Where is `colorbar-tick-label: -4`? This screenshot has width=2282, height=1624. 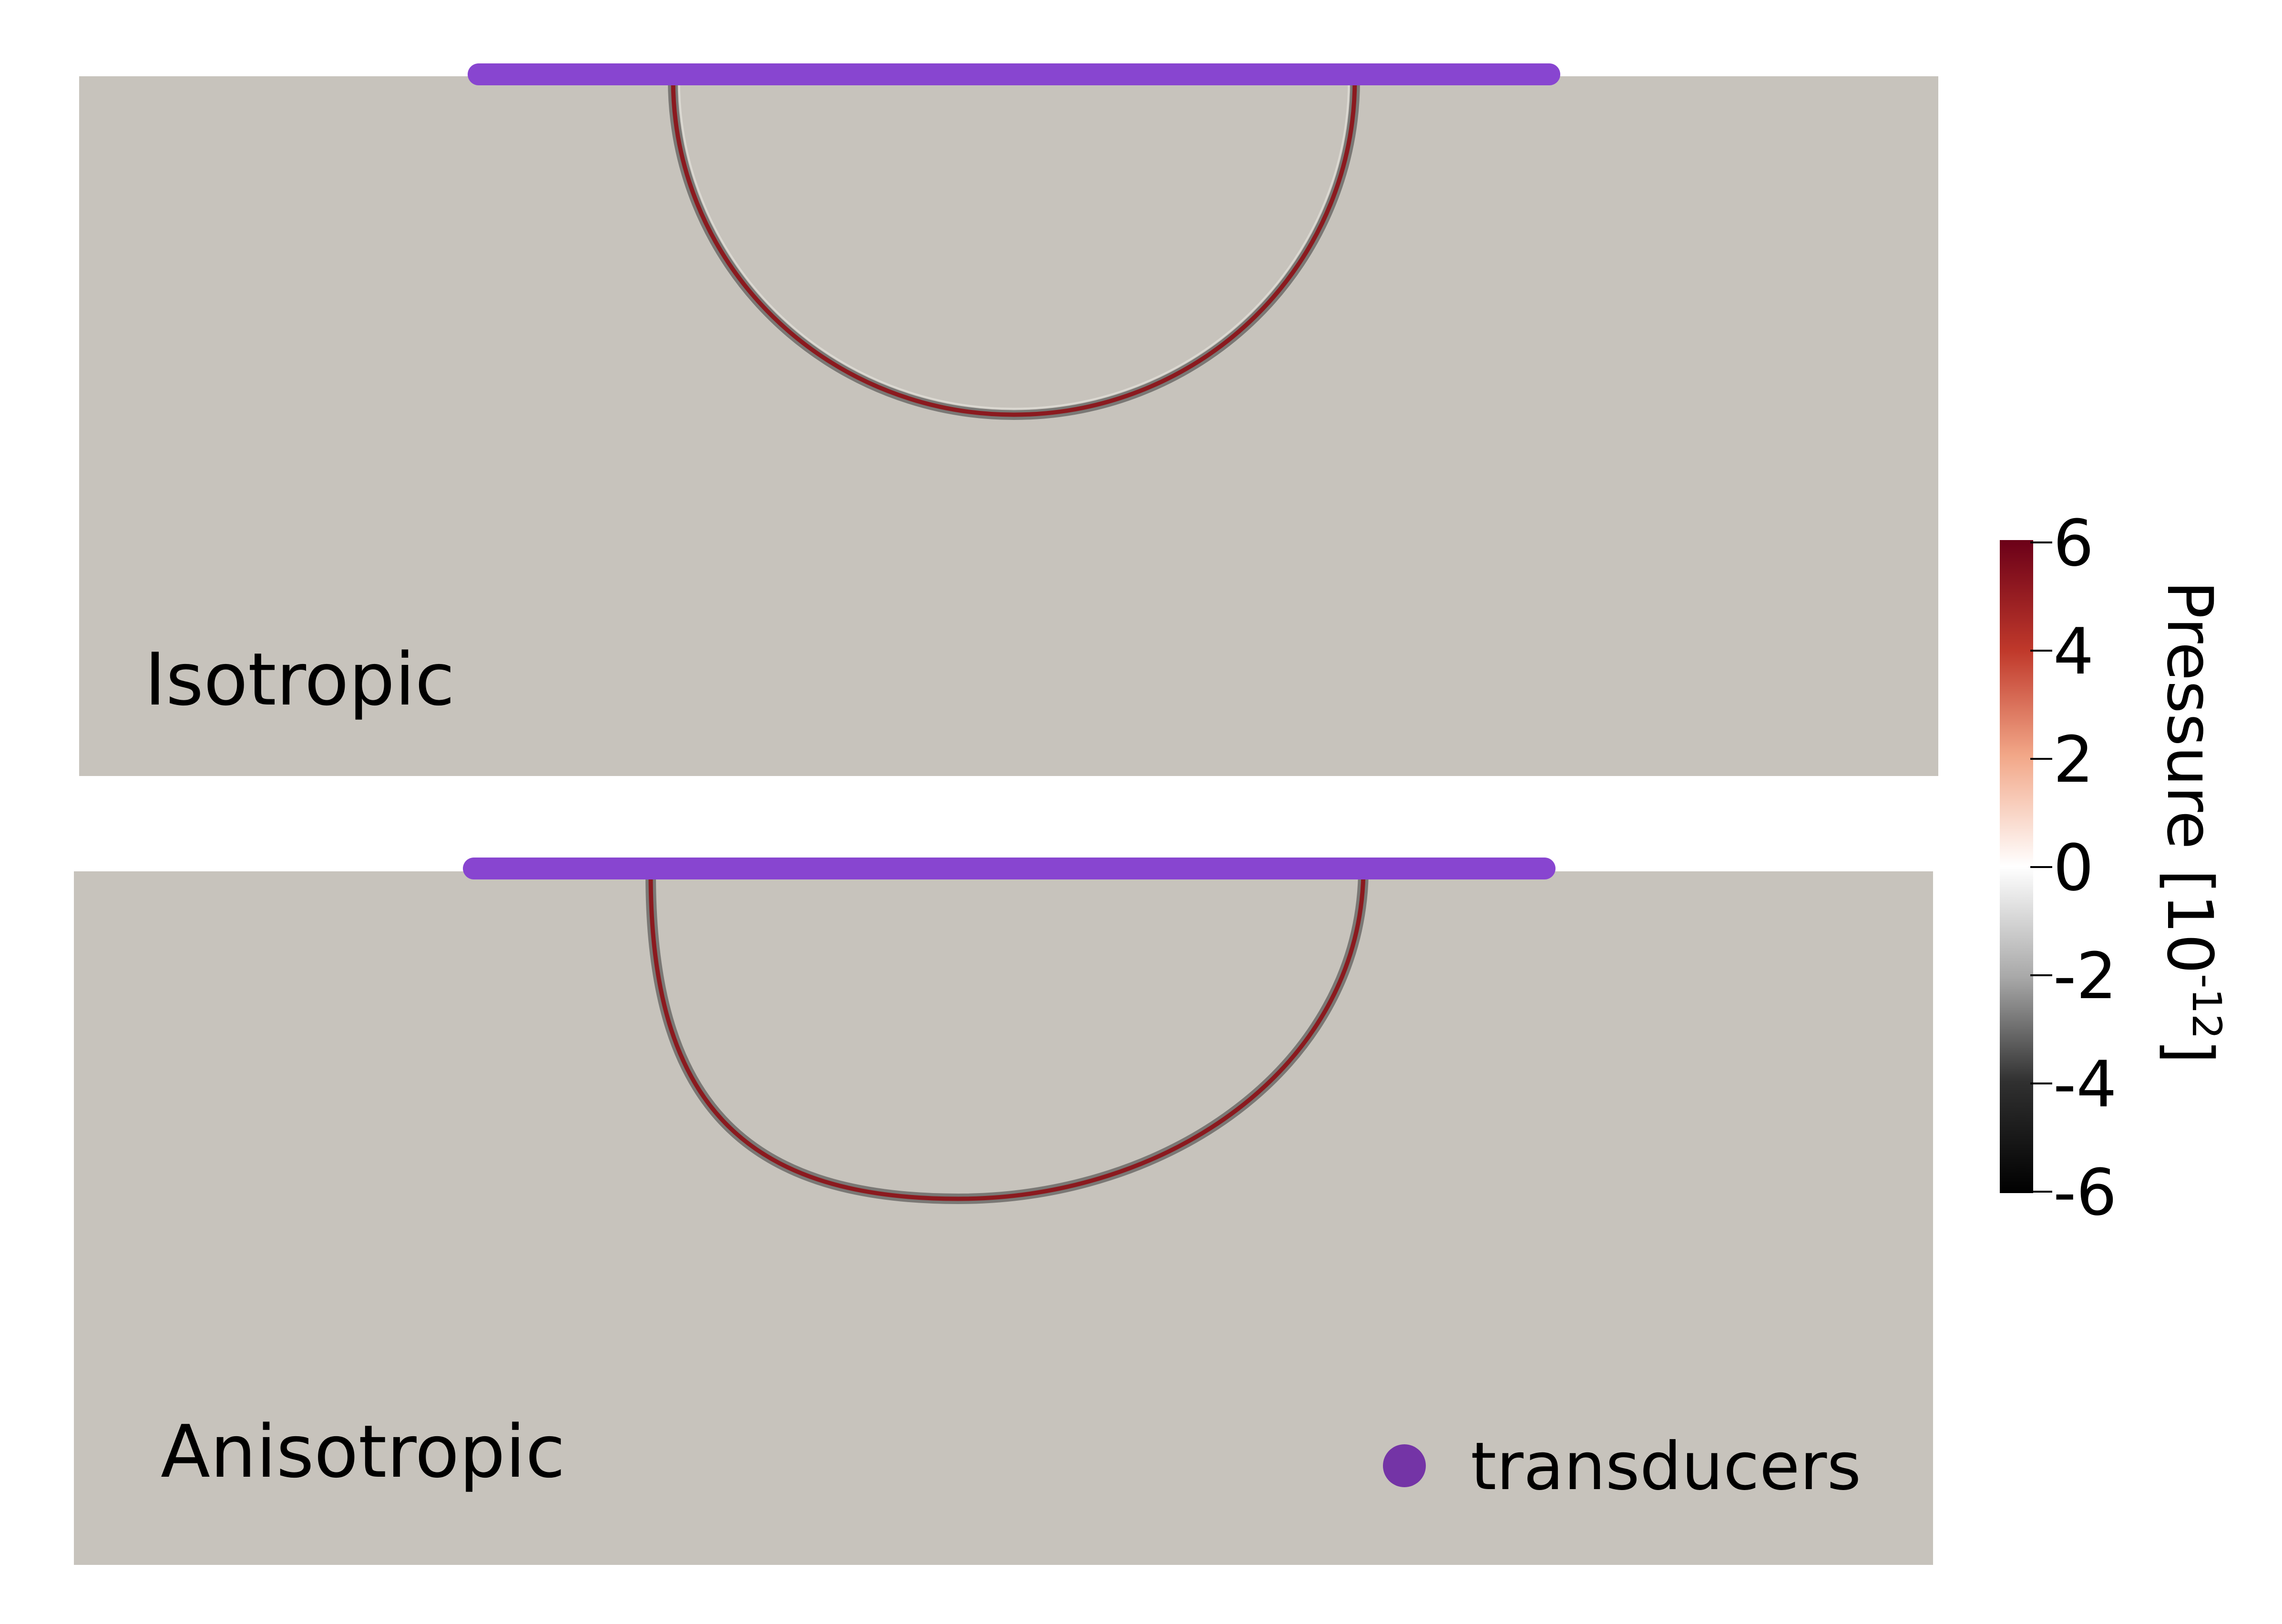 colorbar-tick-label: -4 is located at coordinates (2085, 1084).